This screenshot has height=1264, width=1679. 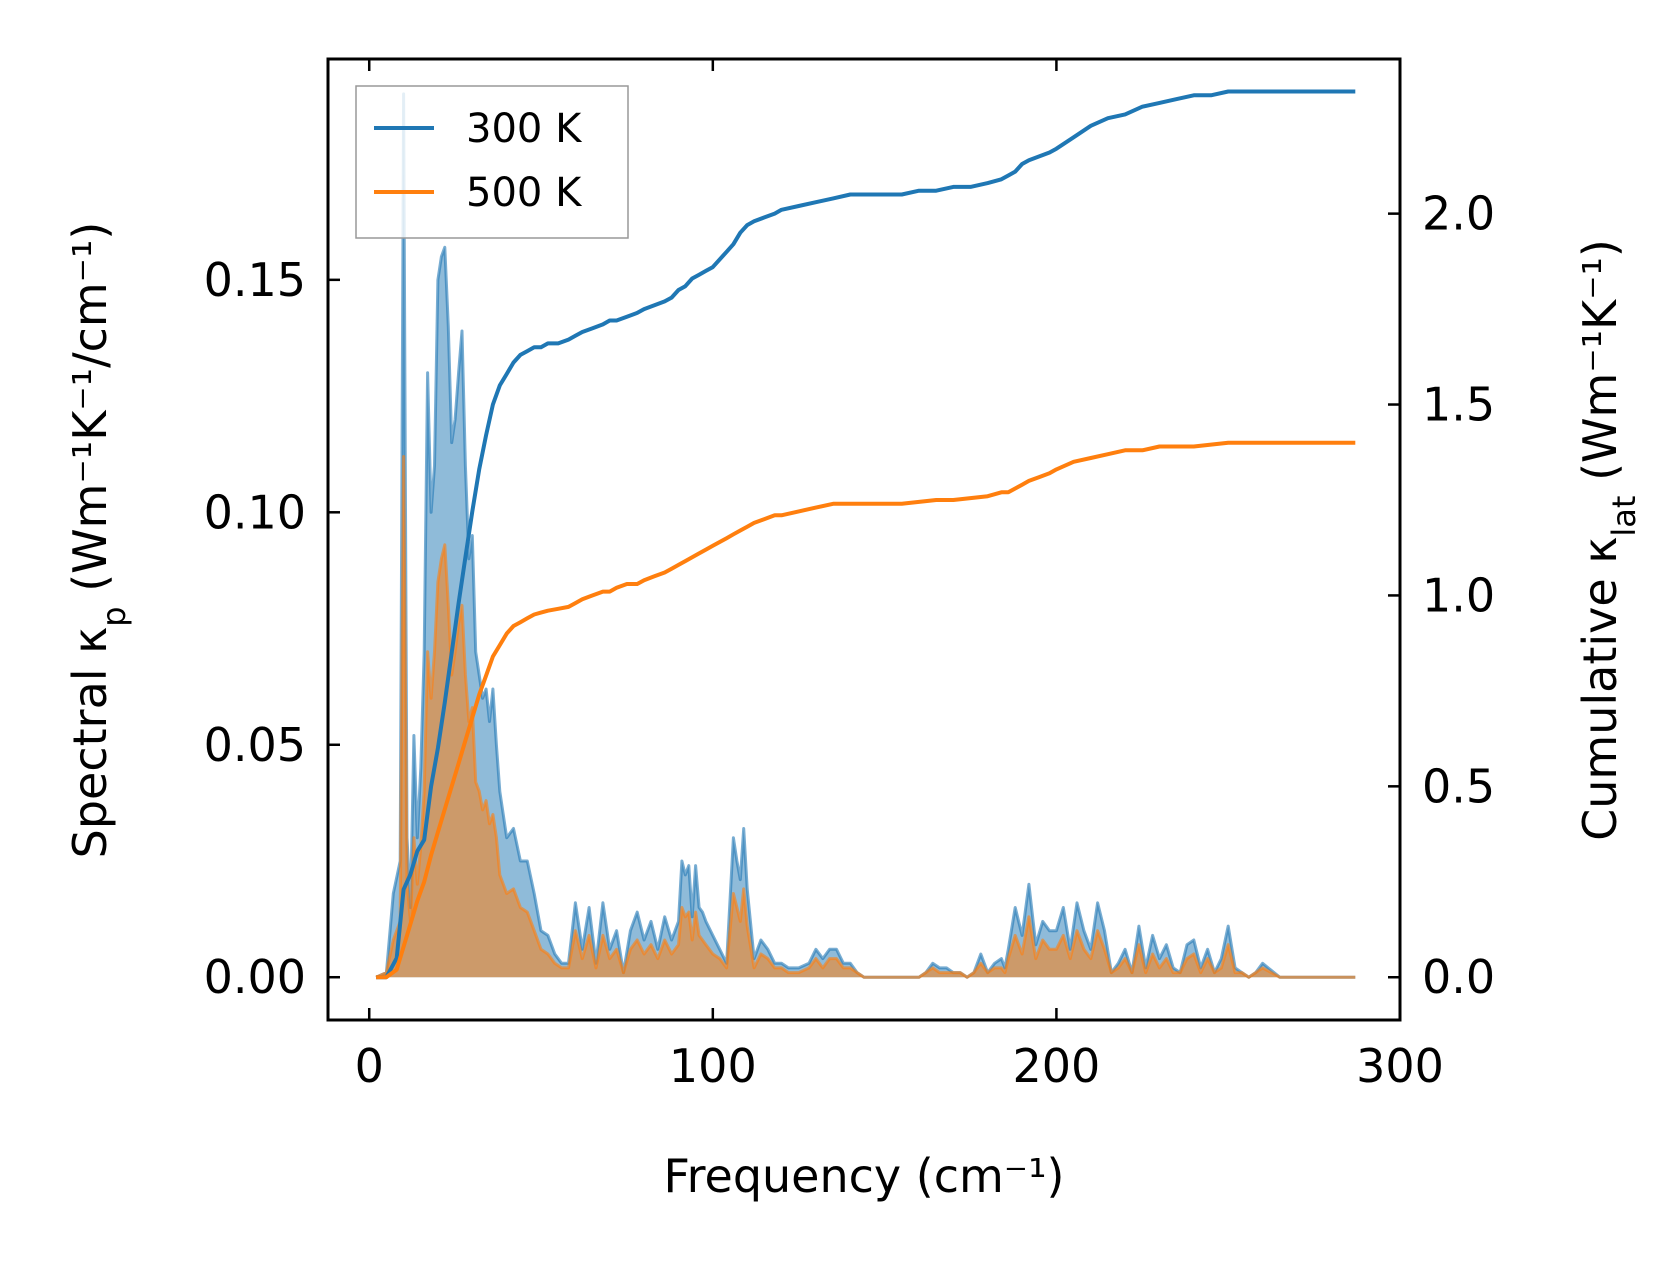 I want to click on x-tick-label: 0, so click(x=369, y=1066).